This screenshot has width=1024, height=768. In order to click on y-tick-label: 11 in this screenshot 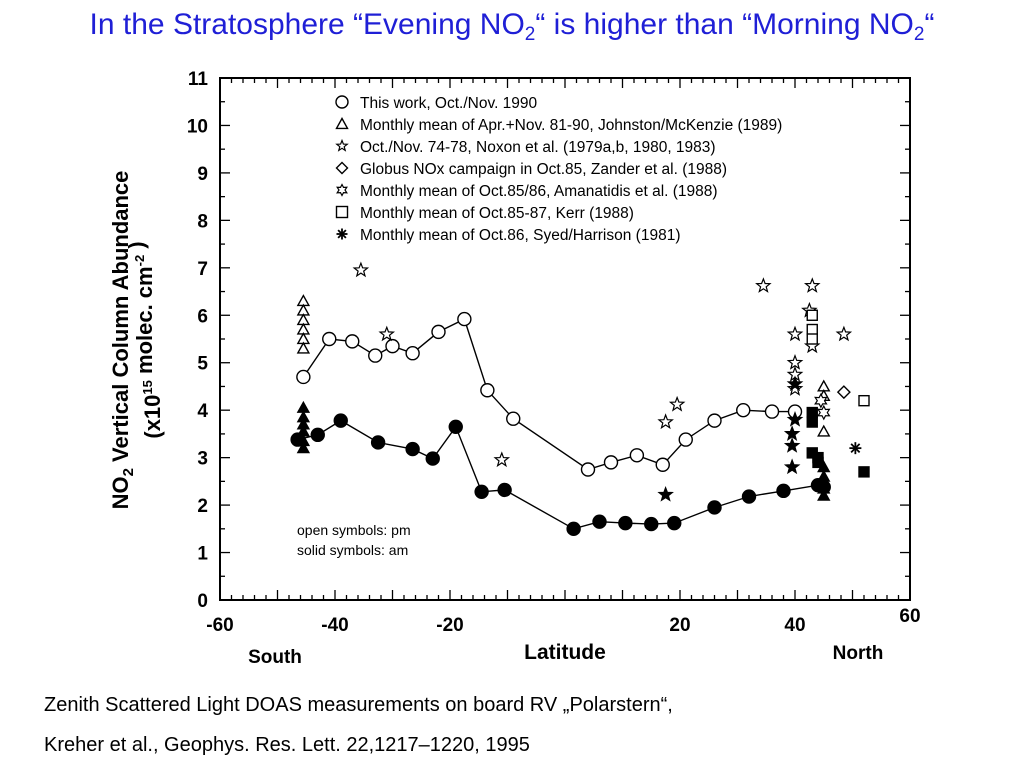, I will do `click(198, 79)`.